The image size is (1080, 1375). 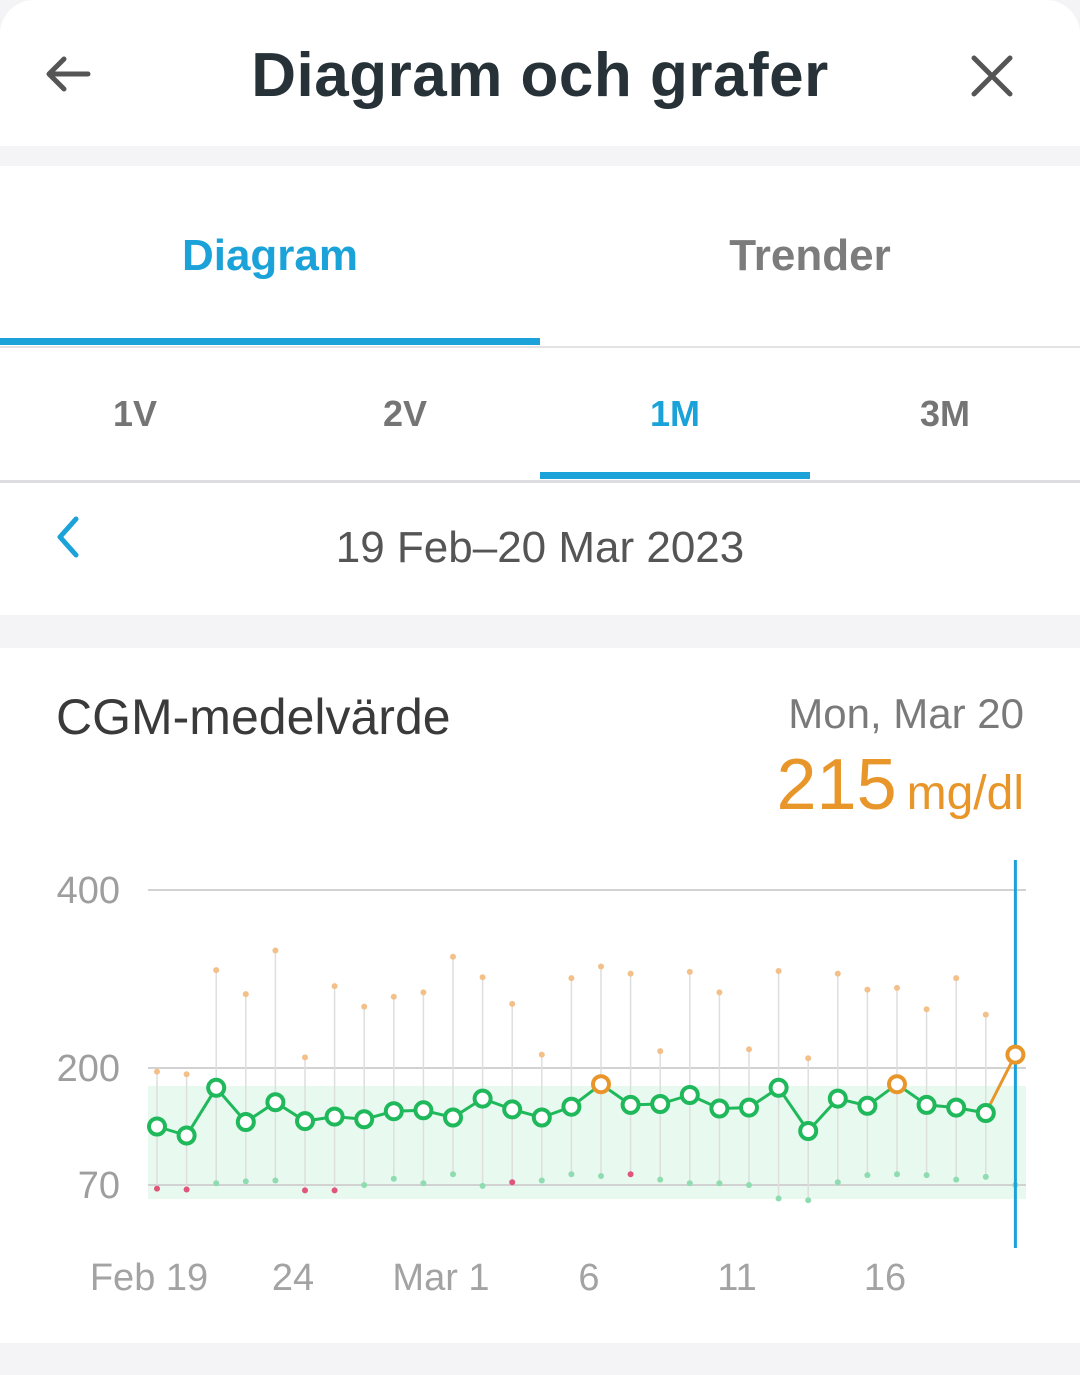 What do you see at coordinates (992, 76) in the screenshot?
I see `close-icon` at bounding box center [992, 76].